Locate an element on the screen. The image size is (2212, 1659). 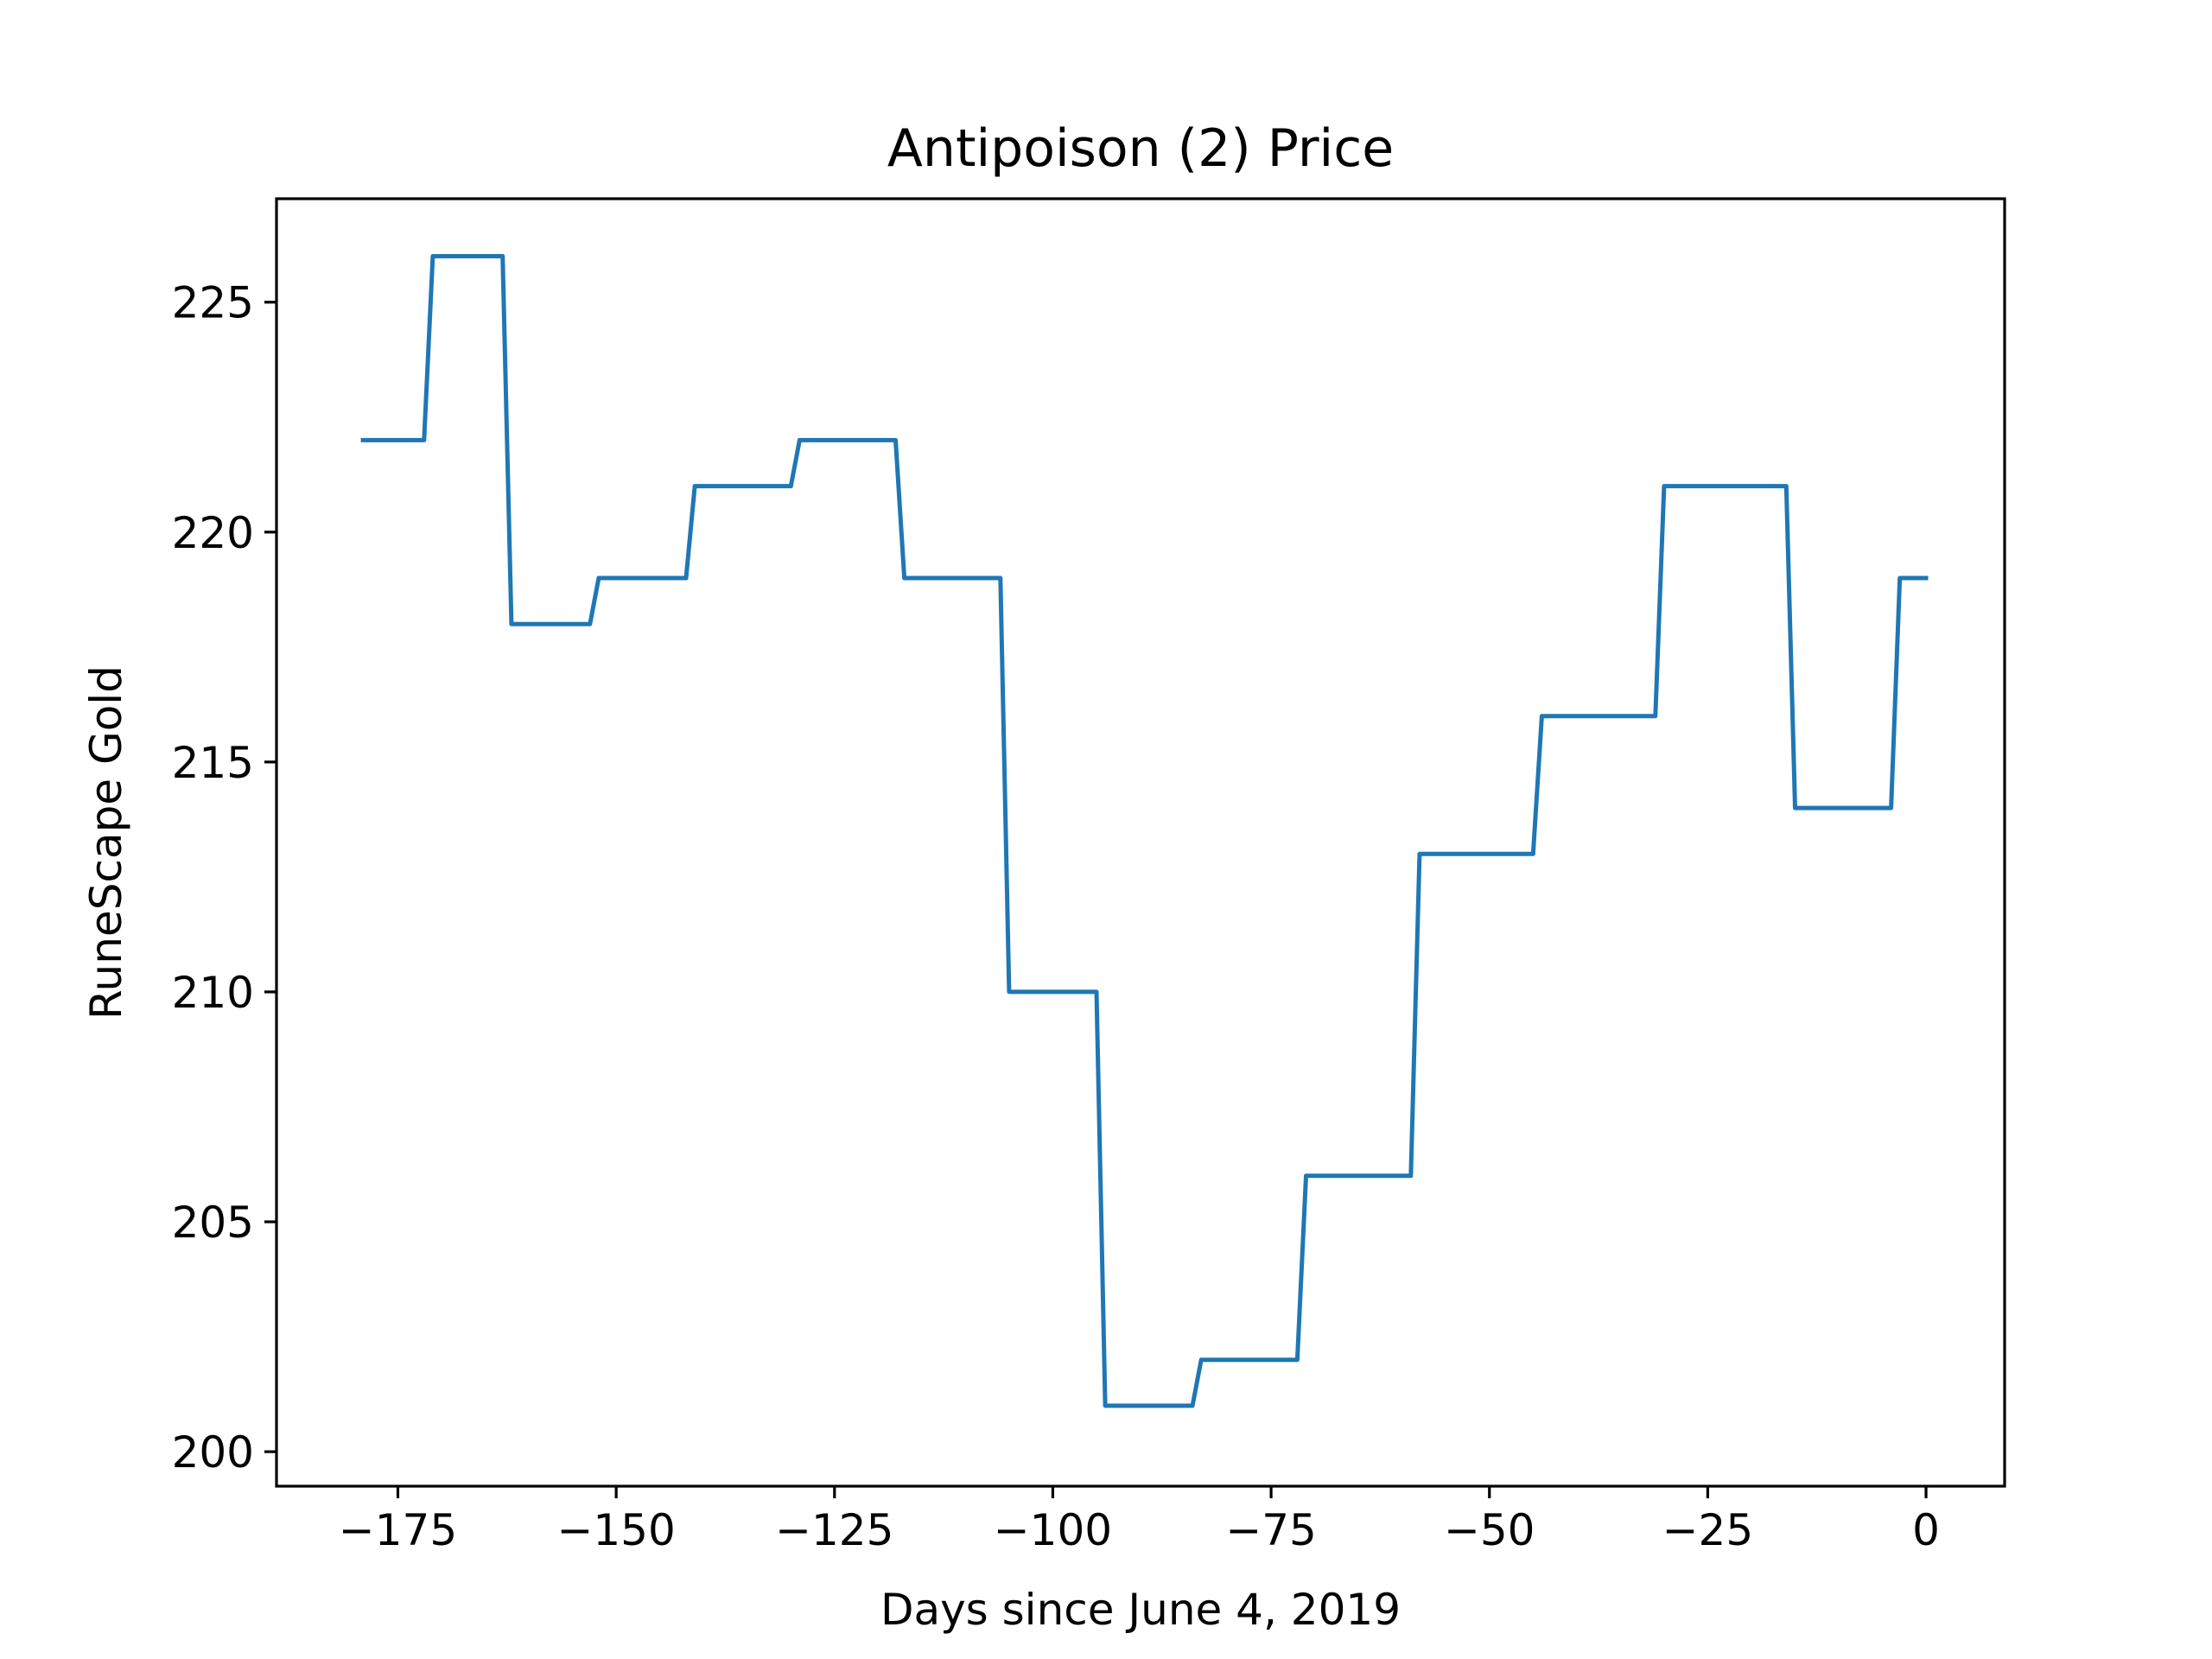
chart-title: Antipoison (2) Price is located at coordinates (1140, 148).